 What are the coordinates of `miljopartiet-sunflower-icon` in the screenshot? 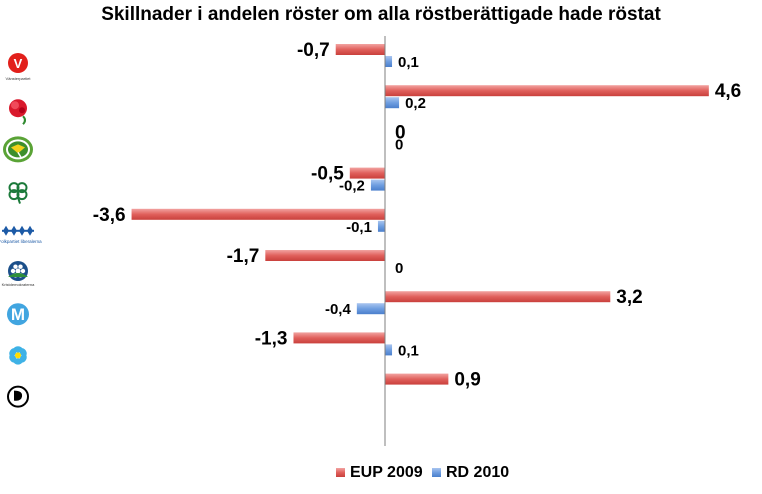 It's located at (18, 149).